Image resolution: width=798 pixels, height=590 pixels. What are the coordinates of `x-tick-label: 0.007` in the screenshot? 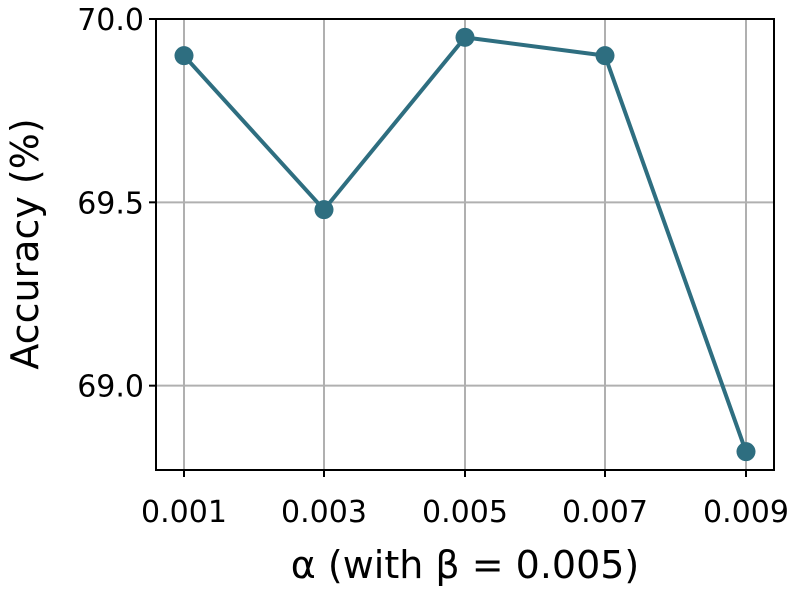 It's located at (605, 512).